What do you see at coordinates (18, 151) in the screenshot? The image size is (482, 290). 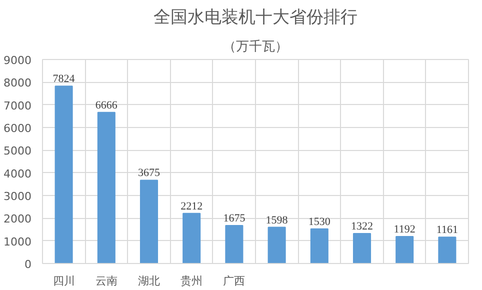 I see `y-tick-label: 5000` at bounding box center [18, 151].